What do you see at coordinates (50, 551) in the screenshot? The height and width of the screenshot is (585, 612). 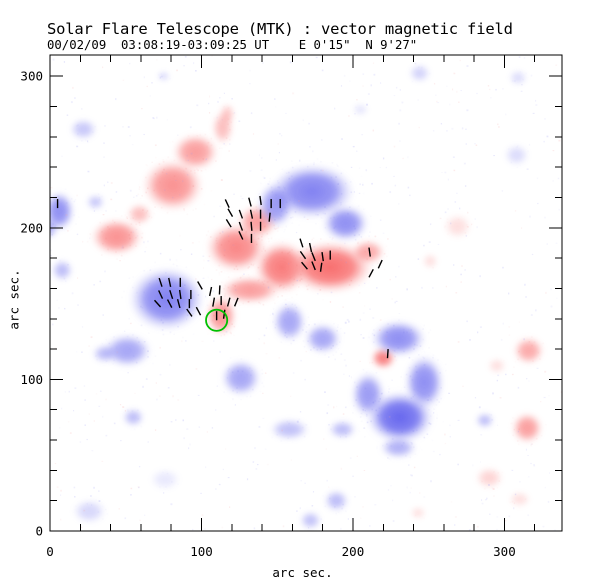 I see `x-tick-label: 0` at bounding box center [50, 551].